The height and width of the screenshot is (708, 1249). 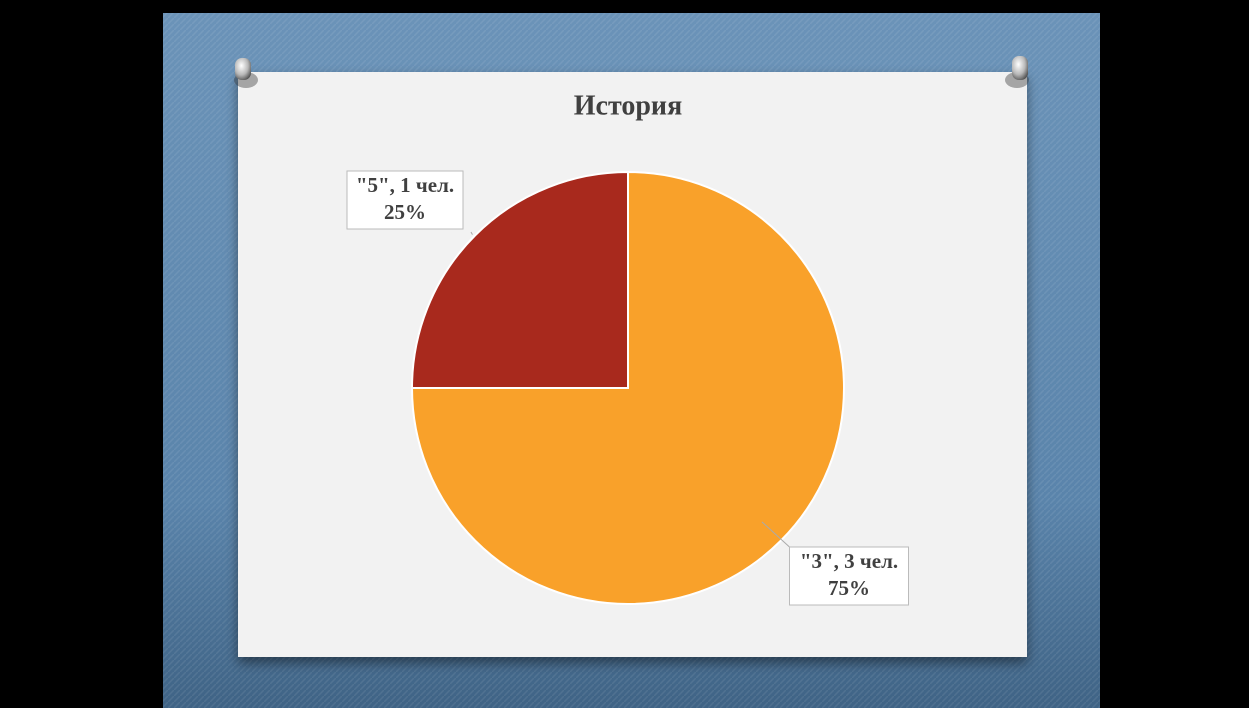 What do you see at coordinates (405, 212) in the screenshot?
I see `label-value: 25%` at bounding box center [405, 212].